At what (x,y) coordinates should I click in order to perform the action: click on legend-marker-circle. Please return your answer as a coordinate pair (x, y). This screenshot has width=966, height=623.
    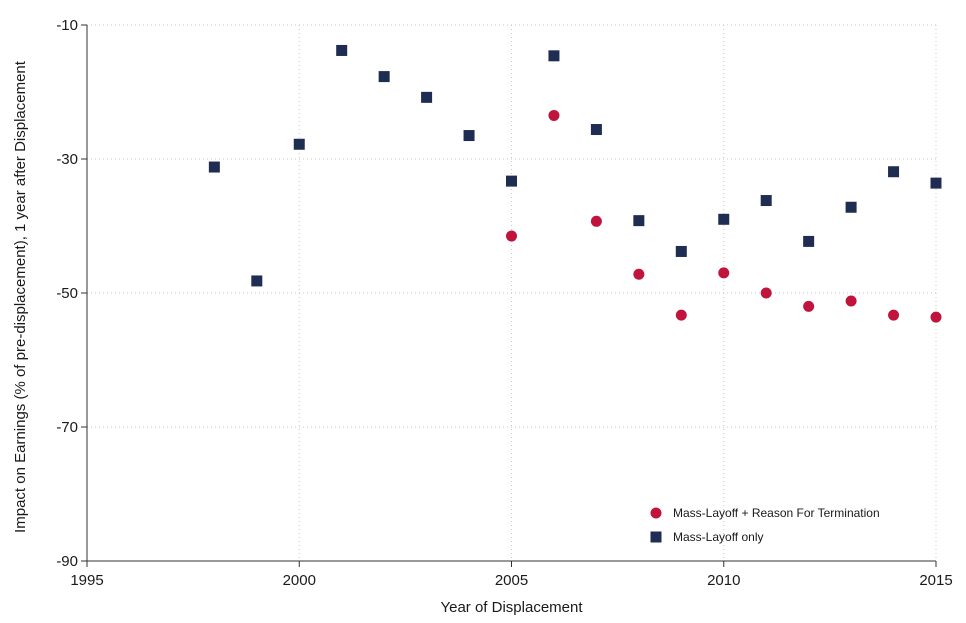
    Looking at the image, I should click on (656, 513).